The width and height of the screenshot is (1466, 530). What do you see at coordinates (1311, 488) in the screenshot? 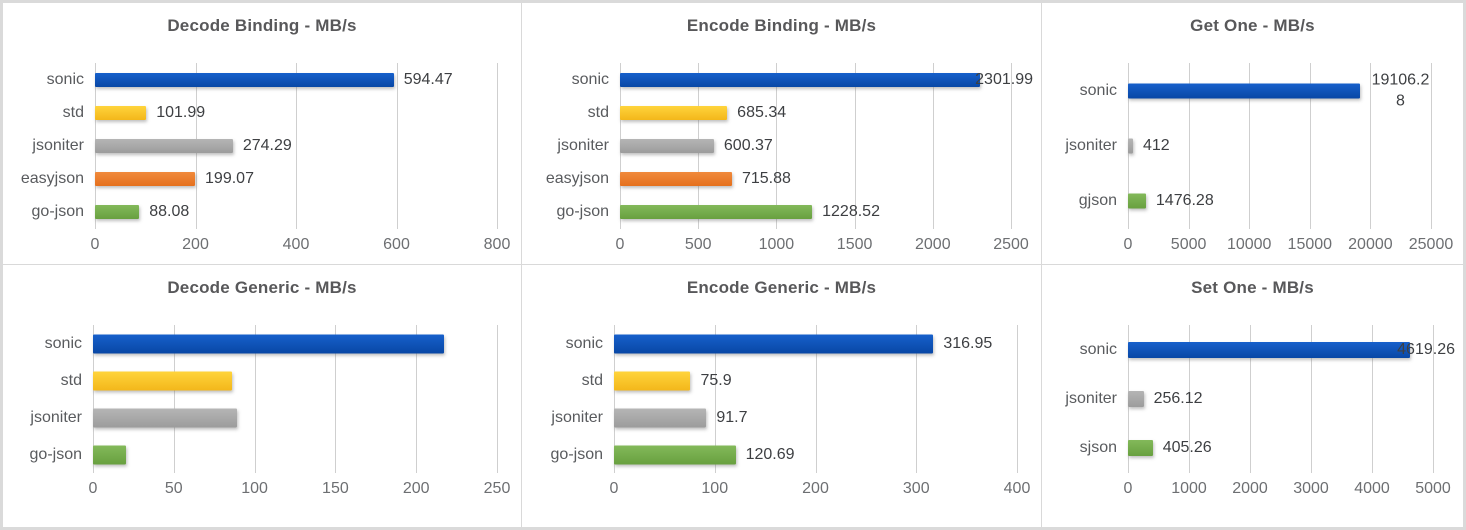
I see `axis-tick-label: 3000` at bounding box center [1311, 488].